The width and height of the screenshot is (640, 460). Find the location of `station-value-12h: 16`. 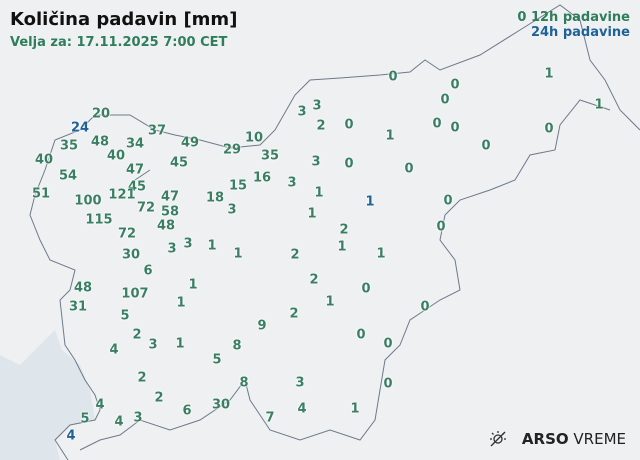

station-value-12h: 16 is located at coordinates (262, 178).